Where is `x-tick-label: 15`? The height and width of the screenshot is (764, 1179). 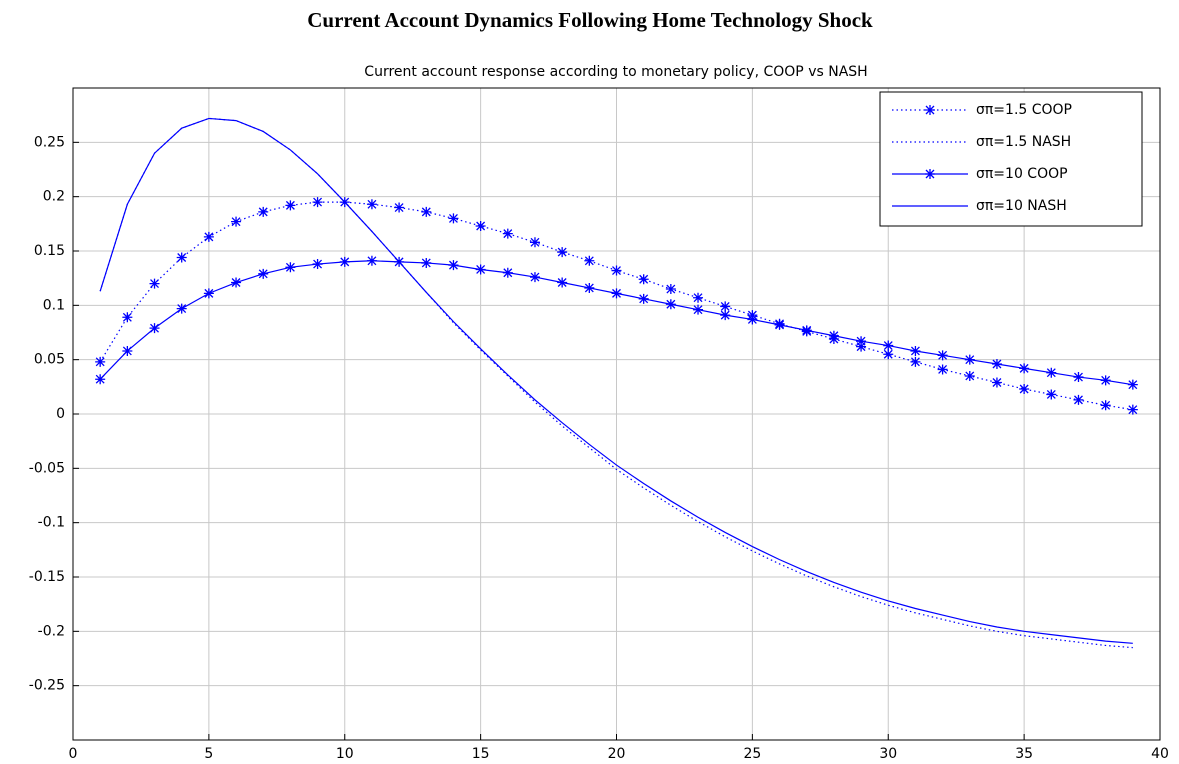 x-tick-label: 15 is located at coordinates (481, 754).